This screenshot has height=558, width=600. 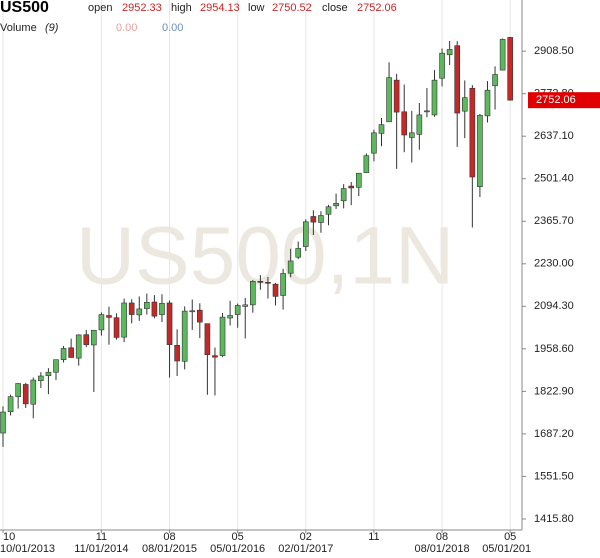 What do you see at coordinates (554, 349) in the screenshot?
I see `y-tick-label: 1958.60` at bounding box center [554, 349].